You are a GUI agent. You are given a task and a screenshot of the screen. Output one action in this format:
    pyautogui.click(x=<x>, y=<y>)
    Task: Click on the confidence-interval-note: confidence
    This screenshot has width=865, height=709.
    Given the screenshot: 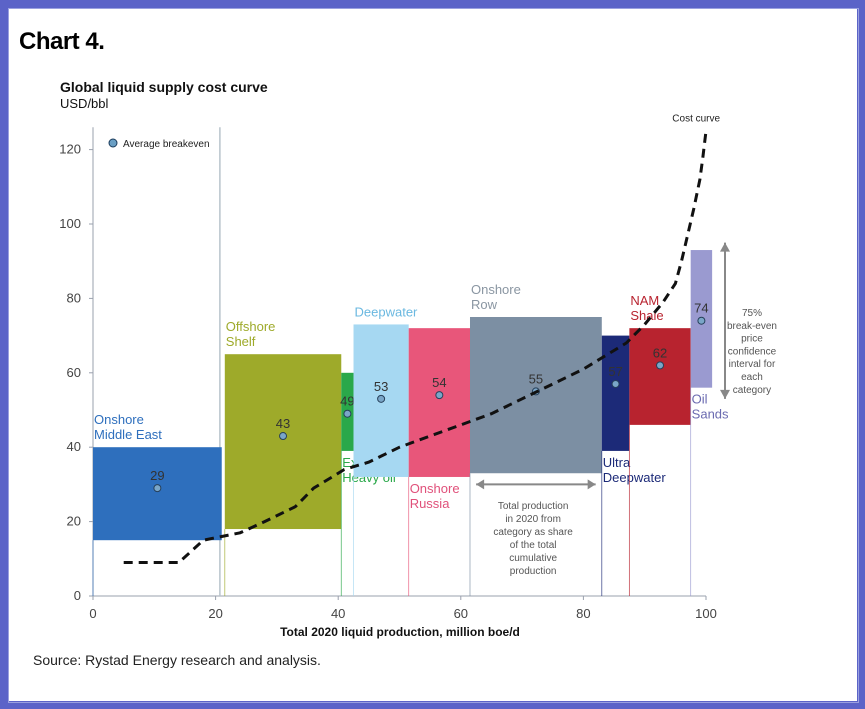 What is the action you would take?
    pyautogui.click(x=752, y=351)
    